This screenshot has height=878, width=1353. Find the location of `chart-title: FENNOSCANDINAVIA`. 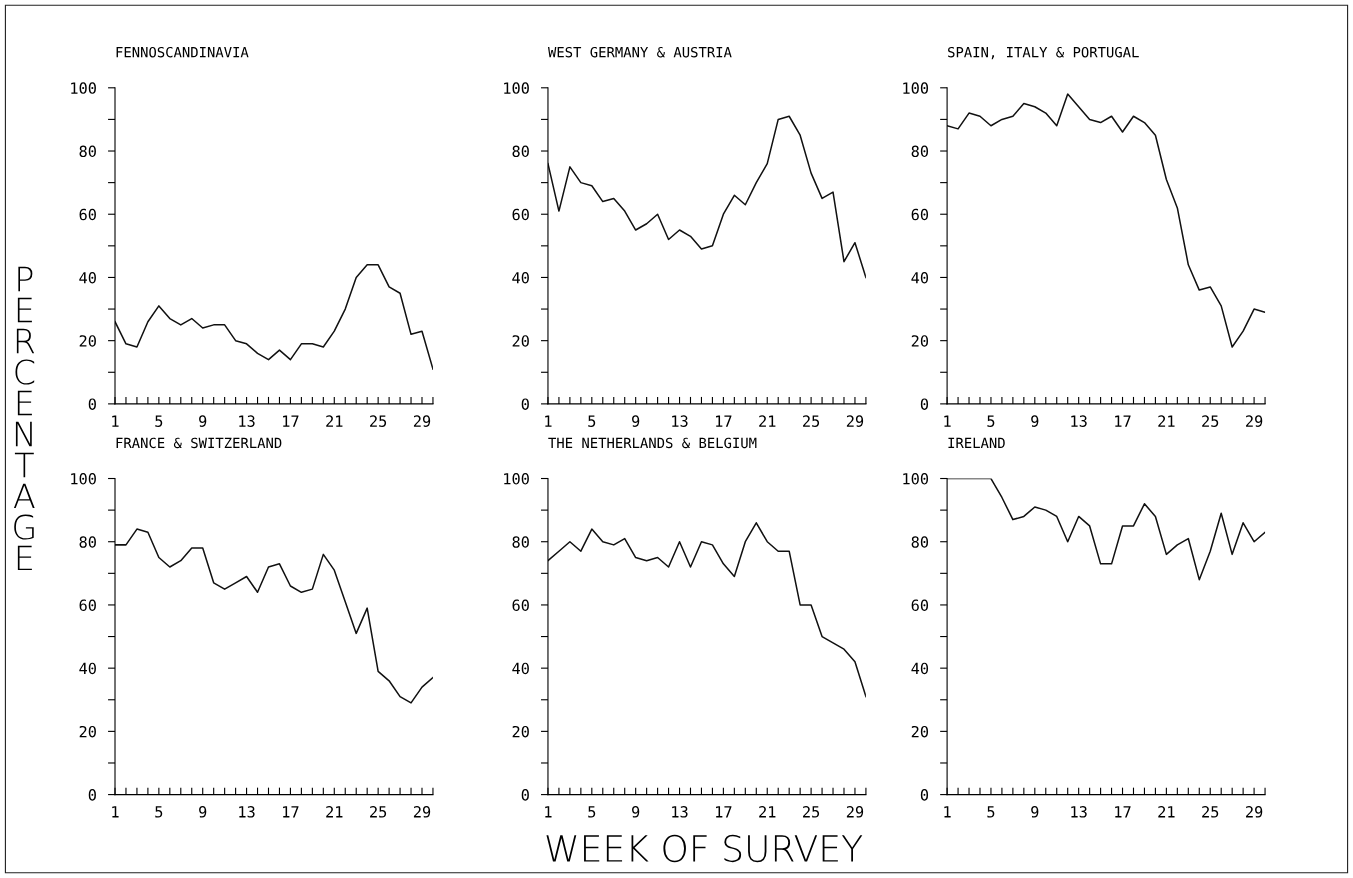

chart-title: FENNOSCANDINAVIA is located at coordinates (182, 52).